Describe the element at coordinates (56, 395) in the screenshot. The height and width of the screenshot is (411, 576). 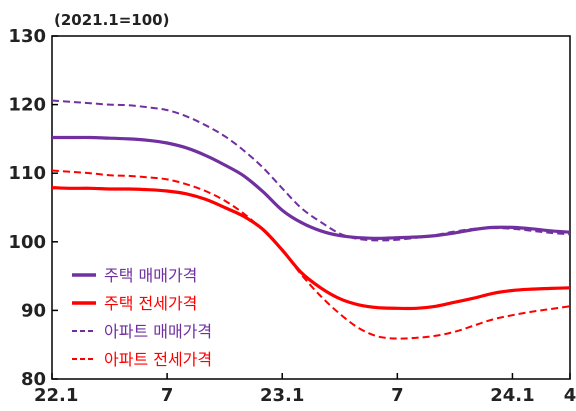
I see `x-tick-label: 22.1` at that location.